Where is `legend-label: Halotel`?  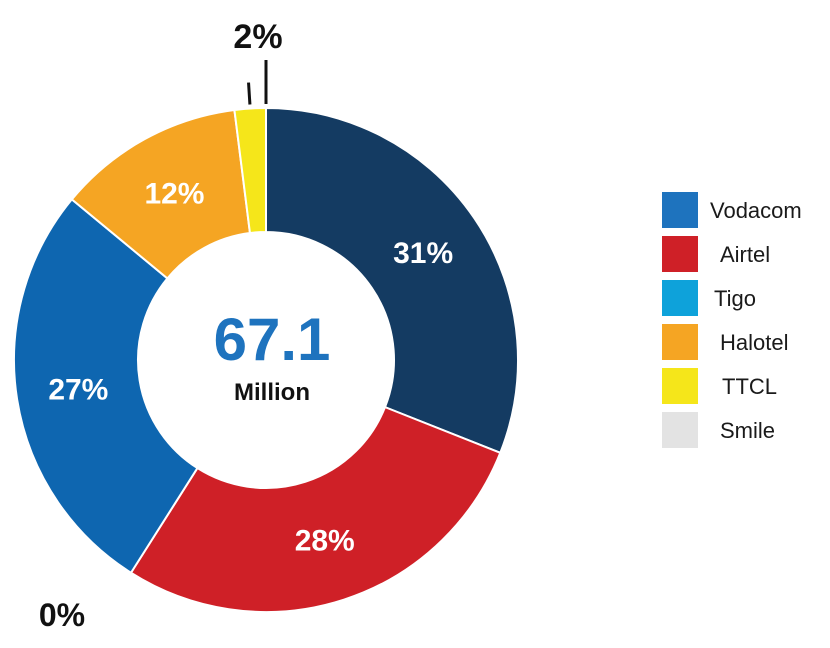
legend-label: Halotel is located at coordinates (754, 342).